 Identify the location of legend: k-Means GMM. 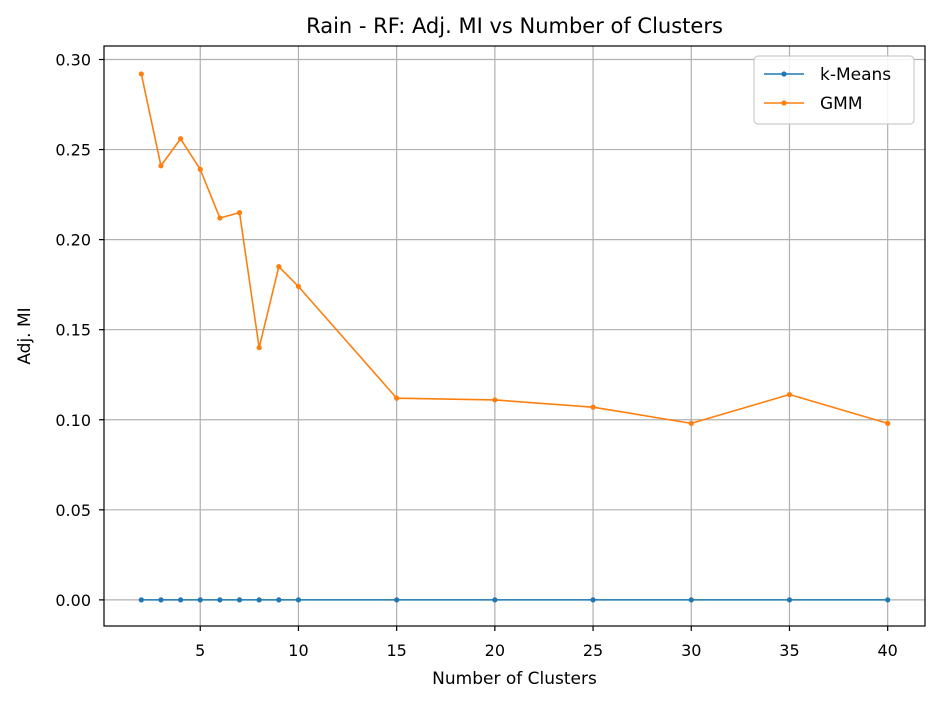
(834, 90).